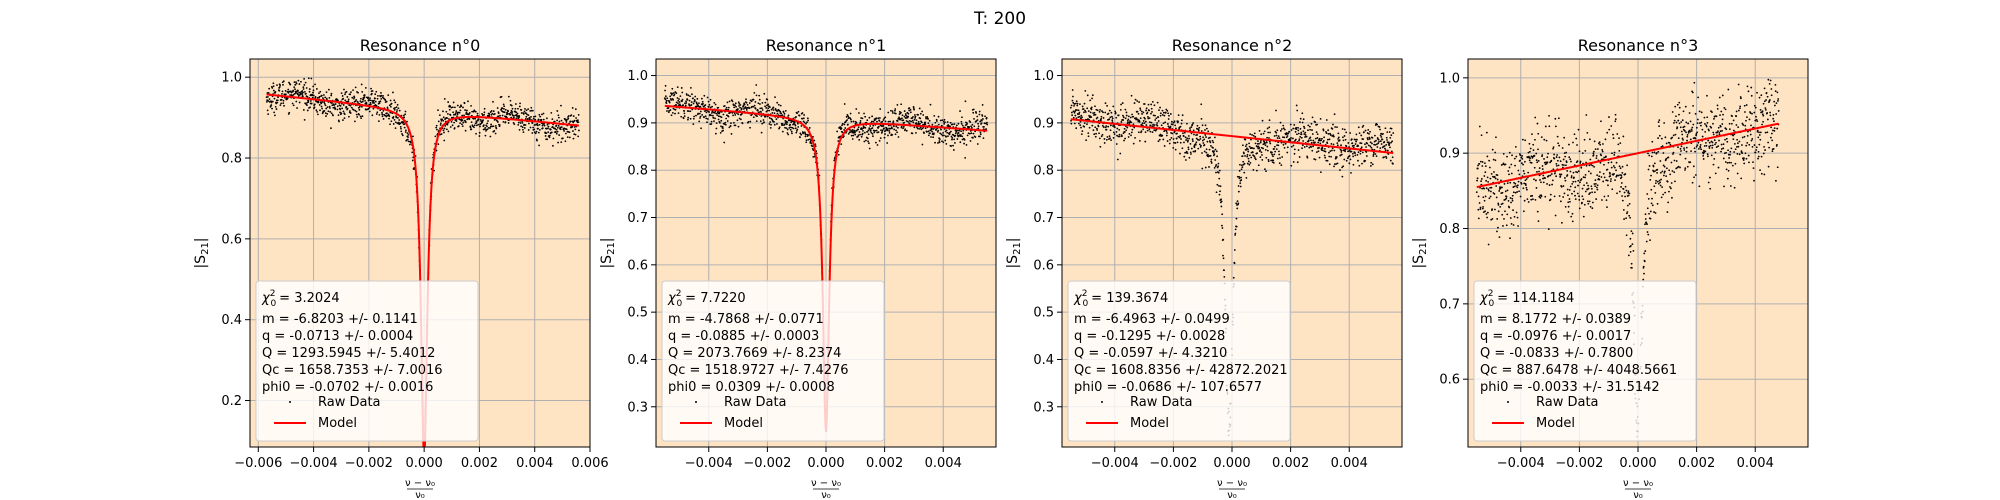 Image resolution: width=2000 pixels, height=500 pixels. Describe the element at coordinates (340, 319) in the screenshot. I see `m-annotation: m = -6.8203 +/- 0.1141` at that location.